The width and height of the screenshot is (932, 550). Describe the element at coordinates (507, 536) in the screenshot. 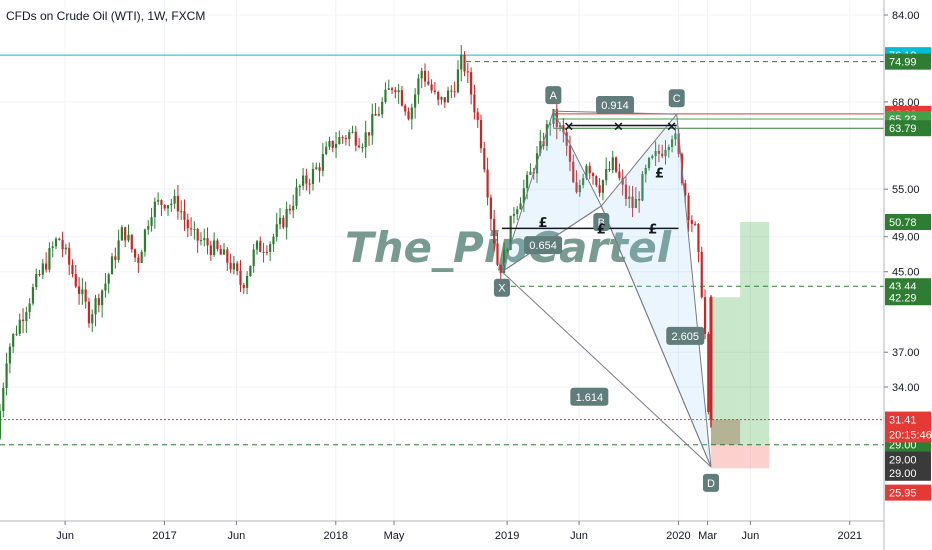

I see `x-tick-label: 2019` at that location.